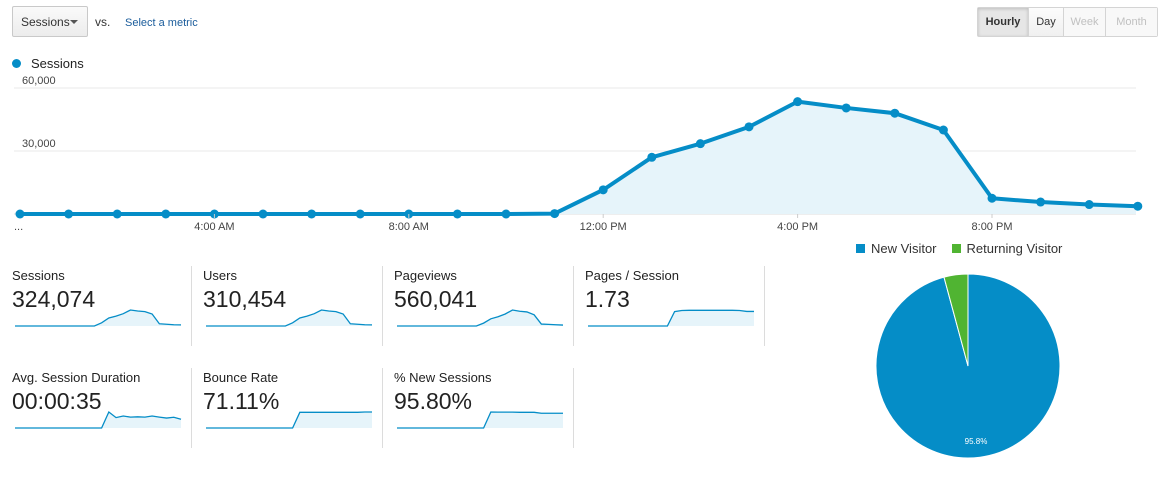 Image resolution: width=1169 pixels, height=477 pixels. I want to click on metric-card: % New Sessions 95.80%, so click(484, 408).